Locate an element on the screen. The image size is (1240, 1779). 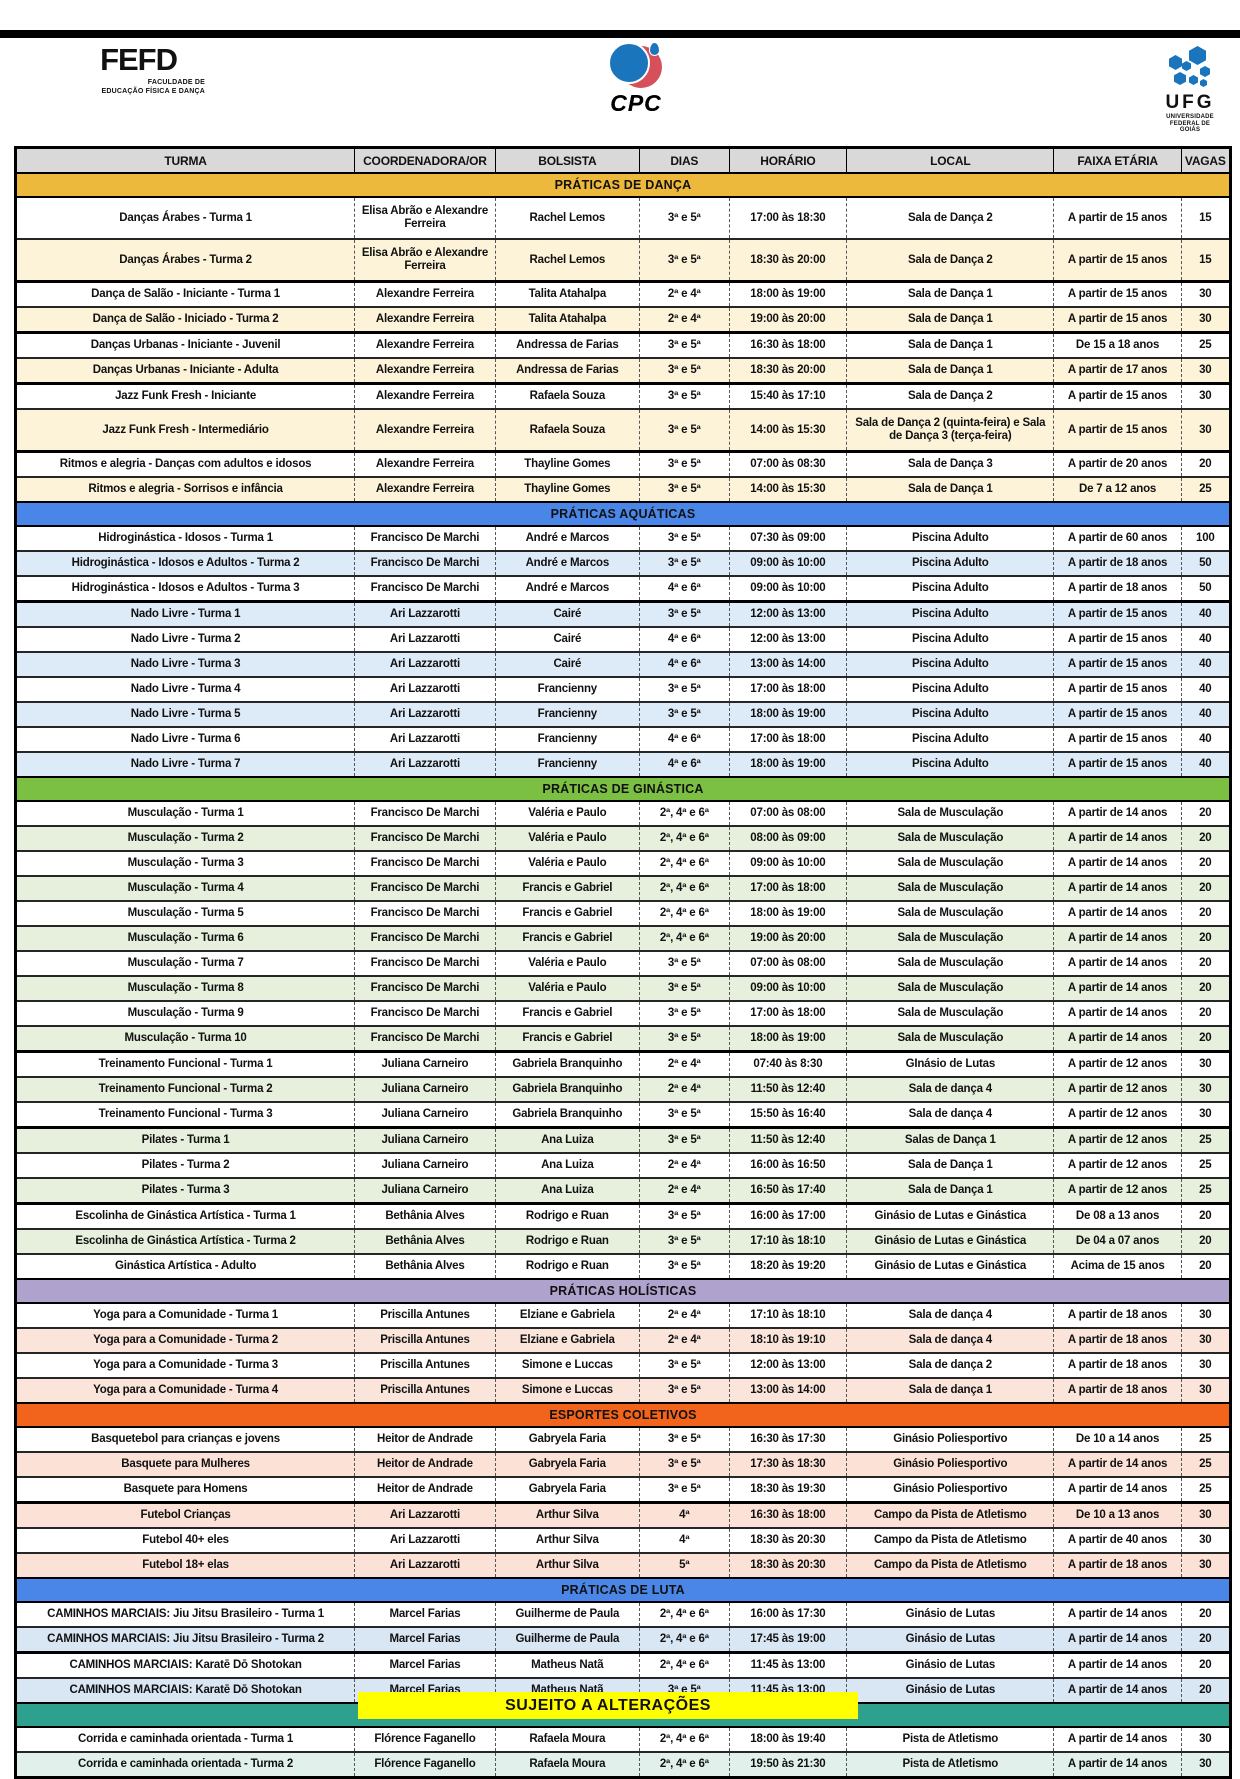
cell-turma: Musculação - Turma 7 is located at coordinates (186, 963).